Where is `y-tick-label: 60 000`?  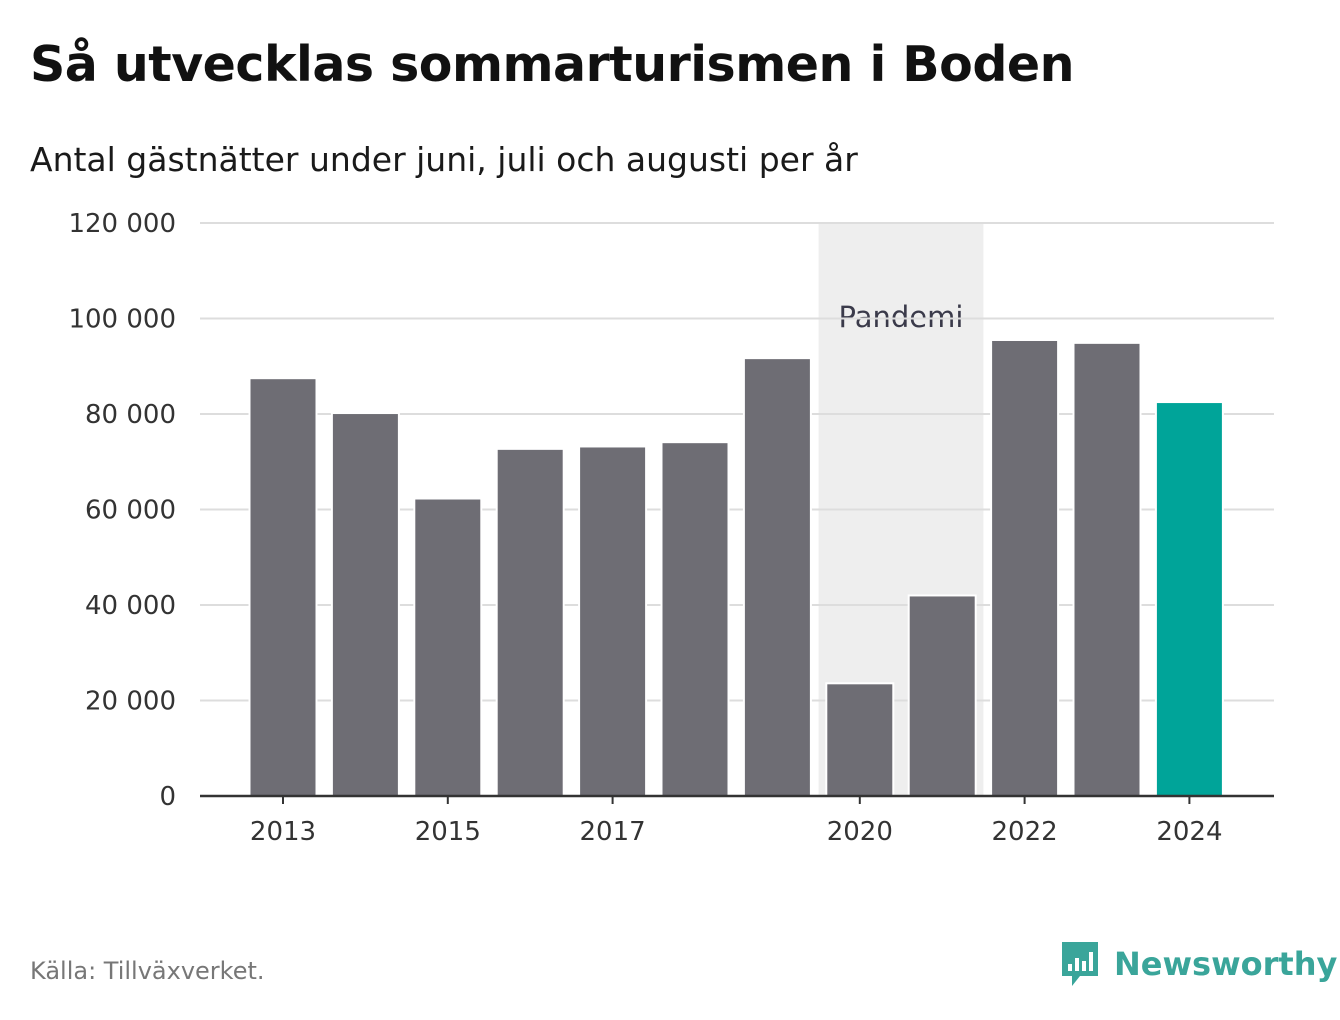 y-tick-label: 60 000 is located at coordinates (130, 511).